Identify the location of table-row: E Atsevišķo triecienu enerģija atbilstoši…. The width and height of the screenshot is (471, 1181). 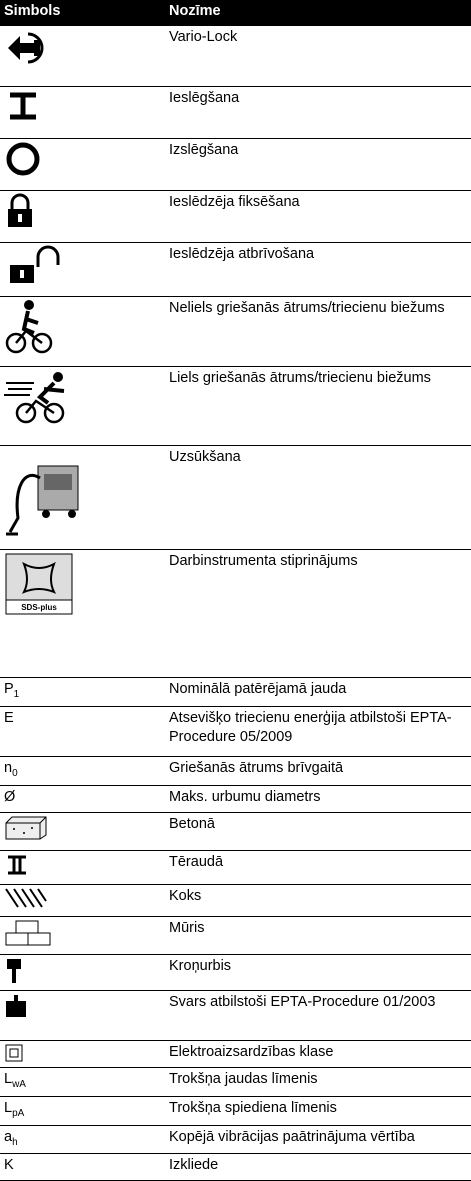
(235, 731).